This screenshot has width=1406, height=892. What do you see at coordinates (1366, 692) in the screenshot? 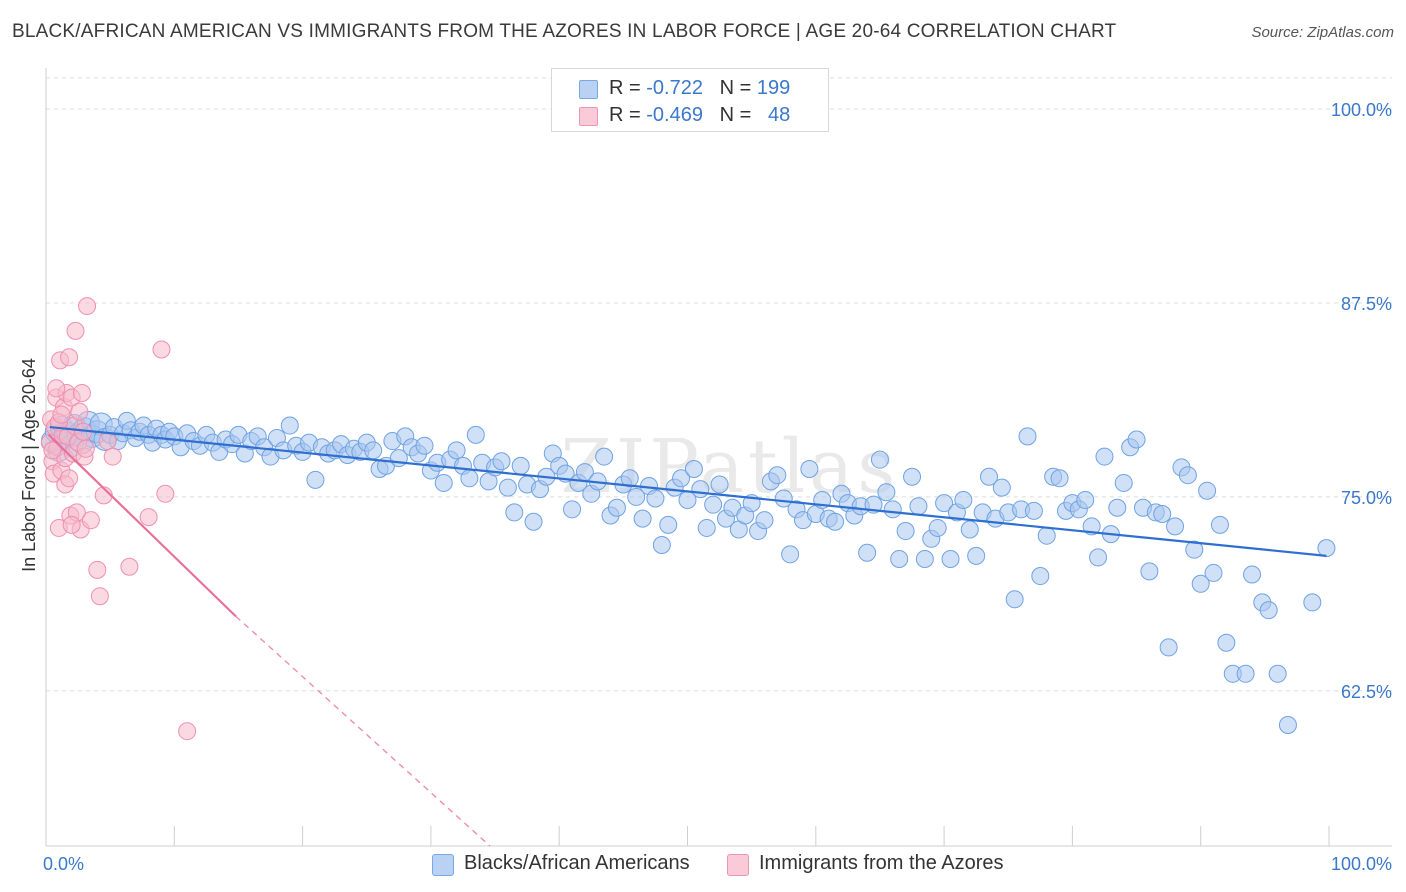
I see `y-tick-label: 62.5%` at bounding box center [1366, 692].